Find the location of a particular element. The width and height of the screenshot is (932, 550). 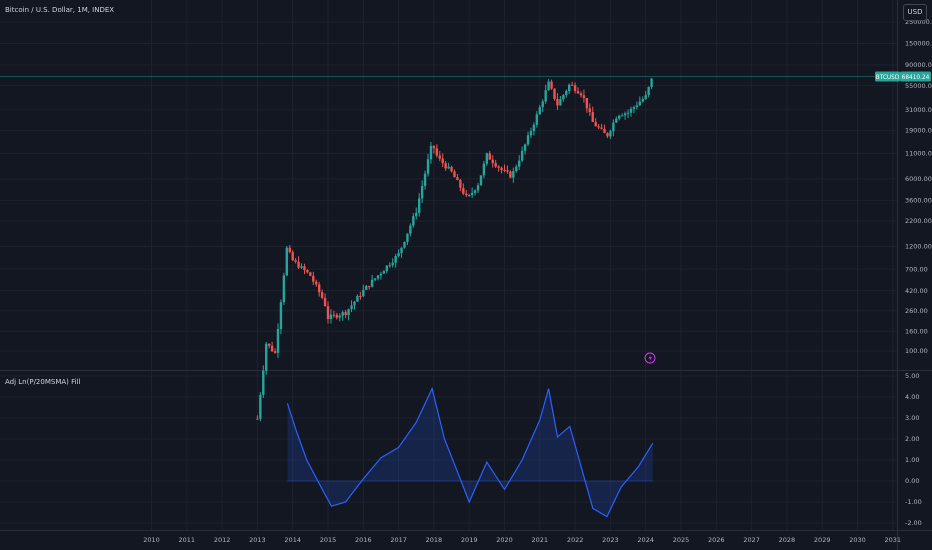

time-tick-label: 2020 is located at coordinates (504, 540).